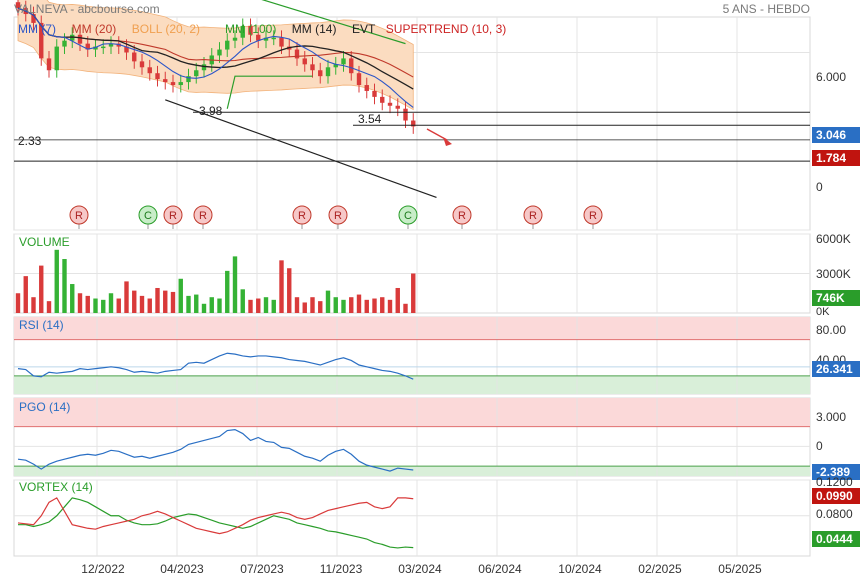 The width and height of the screenshot is (860, 580). I want to click on annotation-233: 2.33, so click(30, 141).